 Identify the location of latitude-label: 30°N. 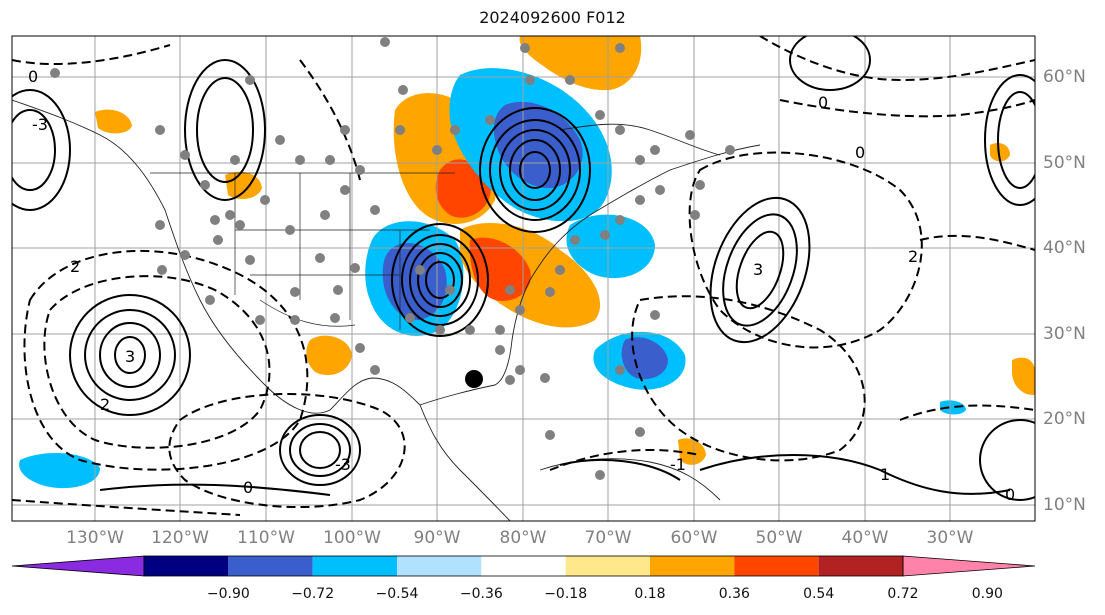
(1064, 334).